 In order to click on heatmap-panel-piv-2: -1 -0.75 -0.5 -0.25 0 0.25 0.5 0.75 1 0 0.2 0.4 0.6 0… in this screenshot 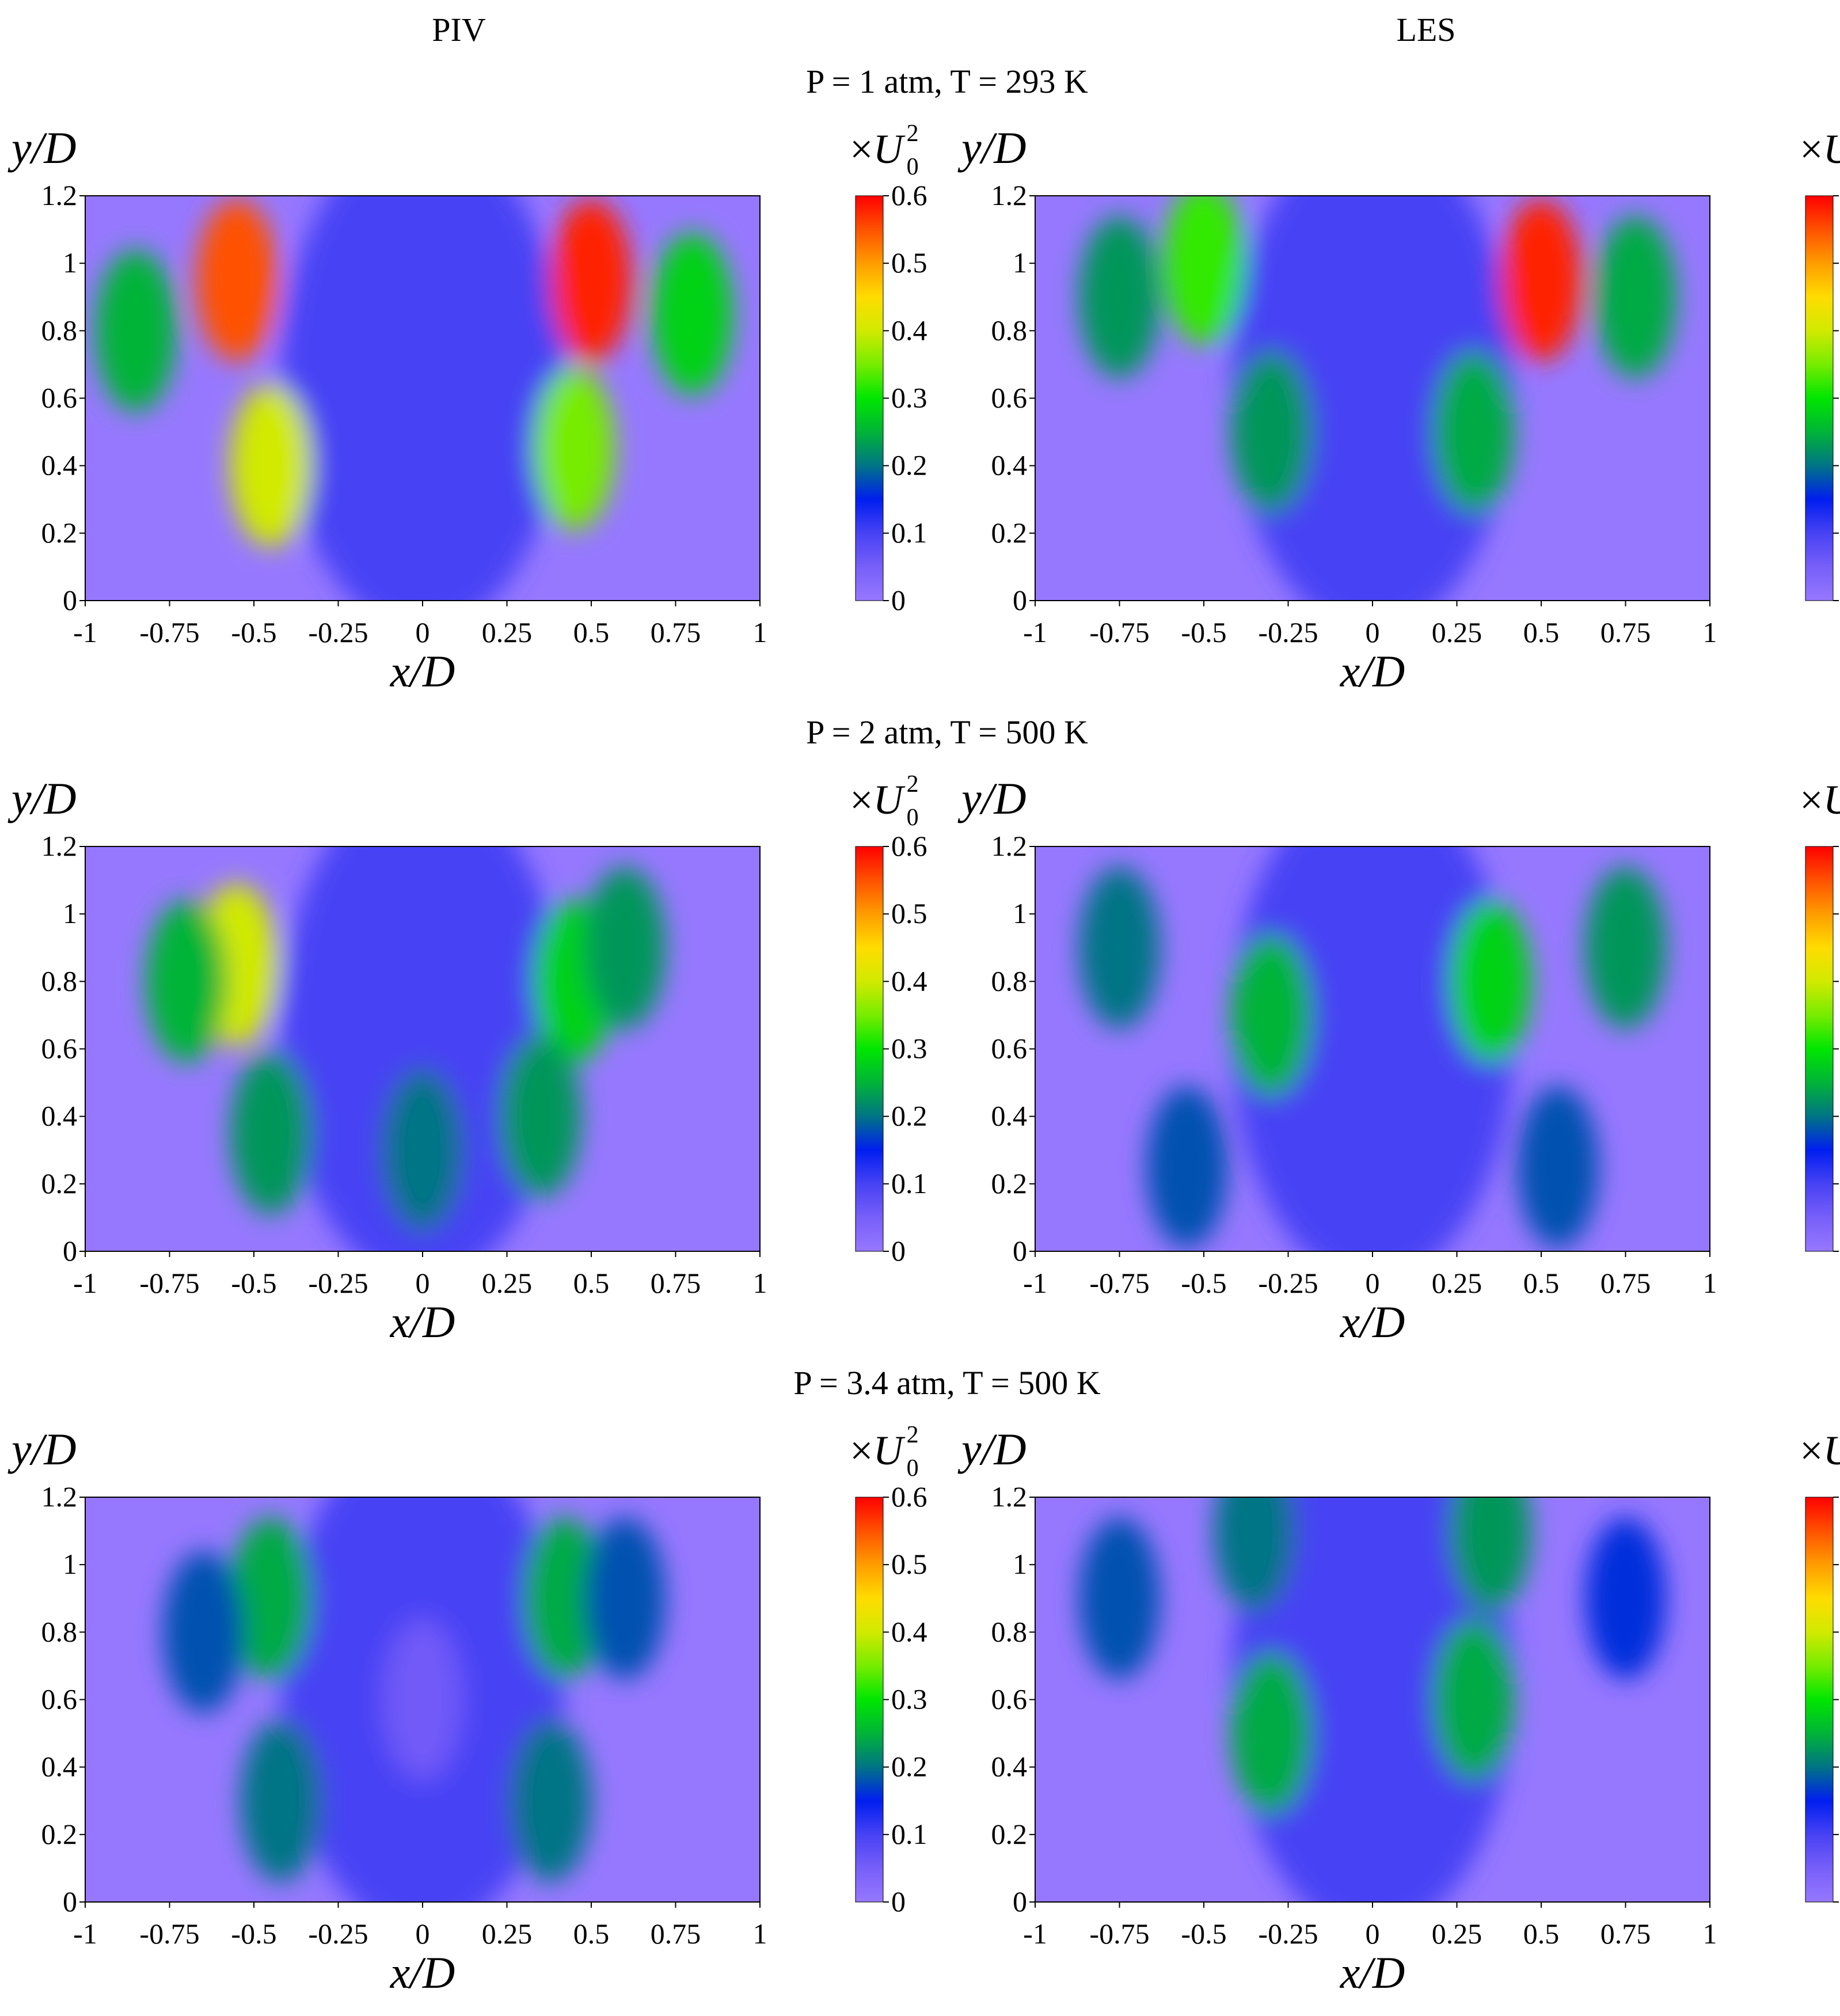, I will do `click(484, 1064)`.